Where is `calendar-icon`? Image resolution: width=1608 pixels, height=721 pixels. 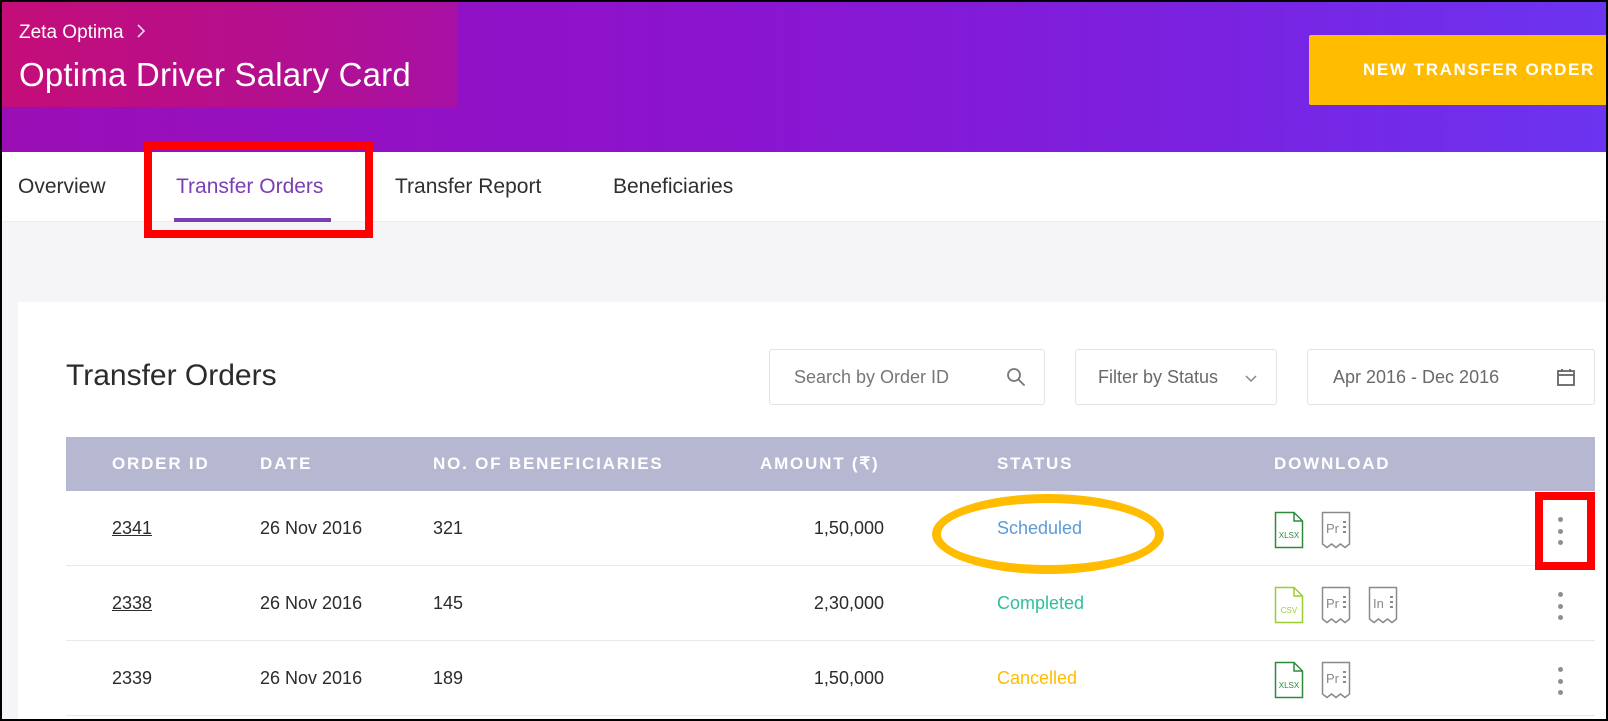
calendar-icon is located at coordinates (1566, 379).